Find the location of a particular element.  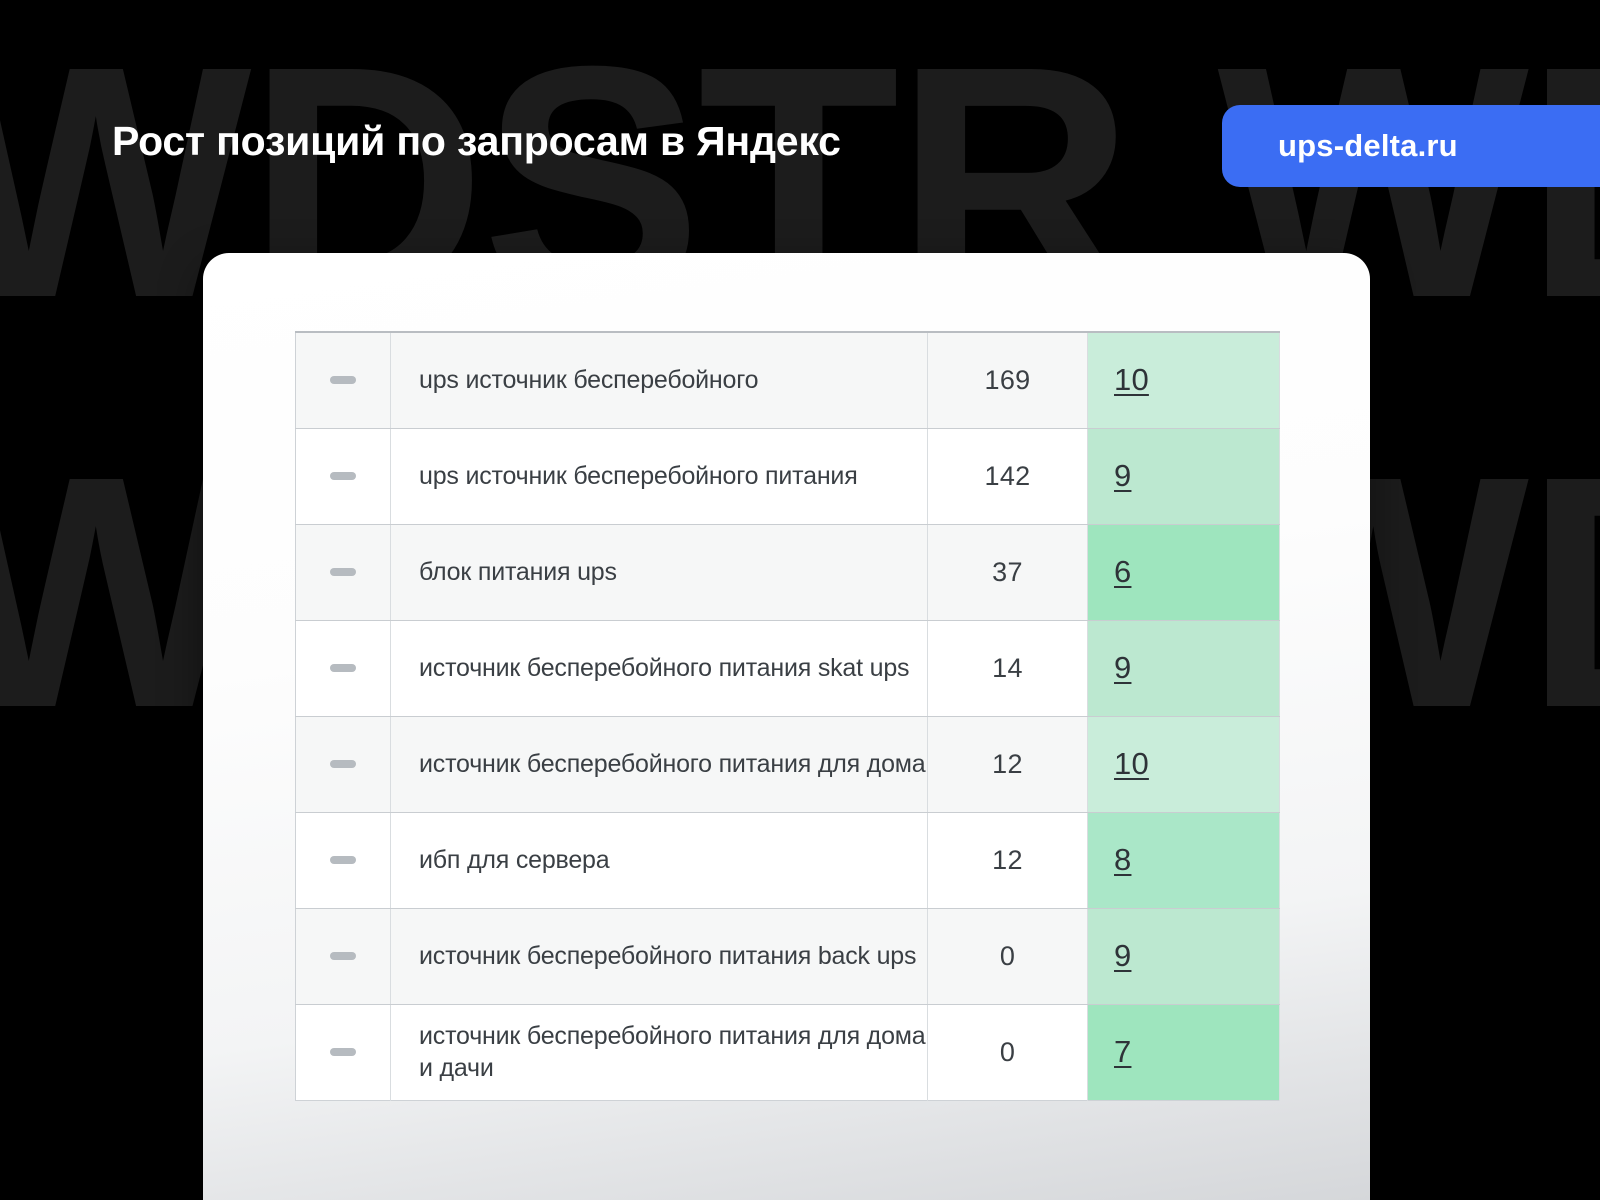

position-cell: 7 is located at coordinates (1183, 1052).